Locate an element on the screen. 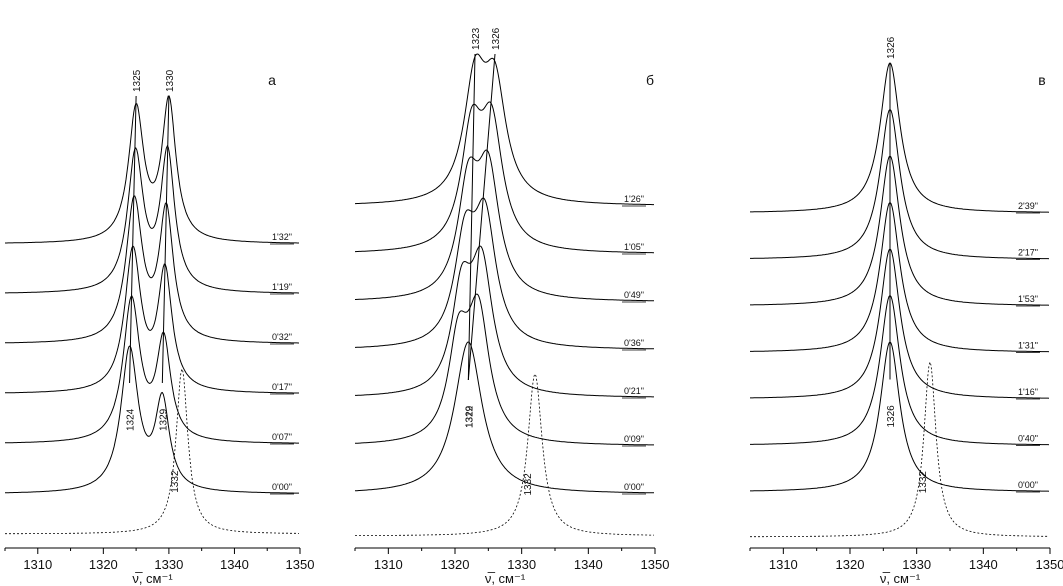 This screenshot has width=1063, height=586. peak-label-bottom: 1322 is located at coordinates (469, 416).